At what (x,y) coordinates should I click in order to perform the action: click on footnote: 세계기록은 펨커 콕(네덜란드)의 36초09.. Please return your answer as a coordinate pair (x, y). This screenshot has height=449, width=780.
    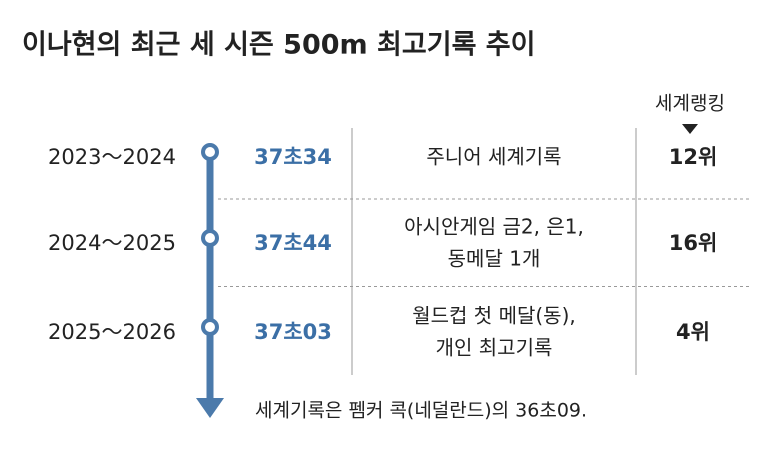
    Looking at the image, I should click on (421, 411).